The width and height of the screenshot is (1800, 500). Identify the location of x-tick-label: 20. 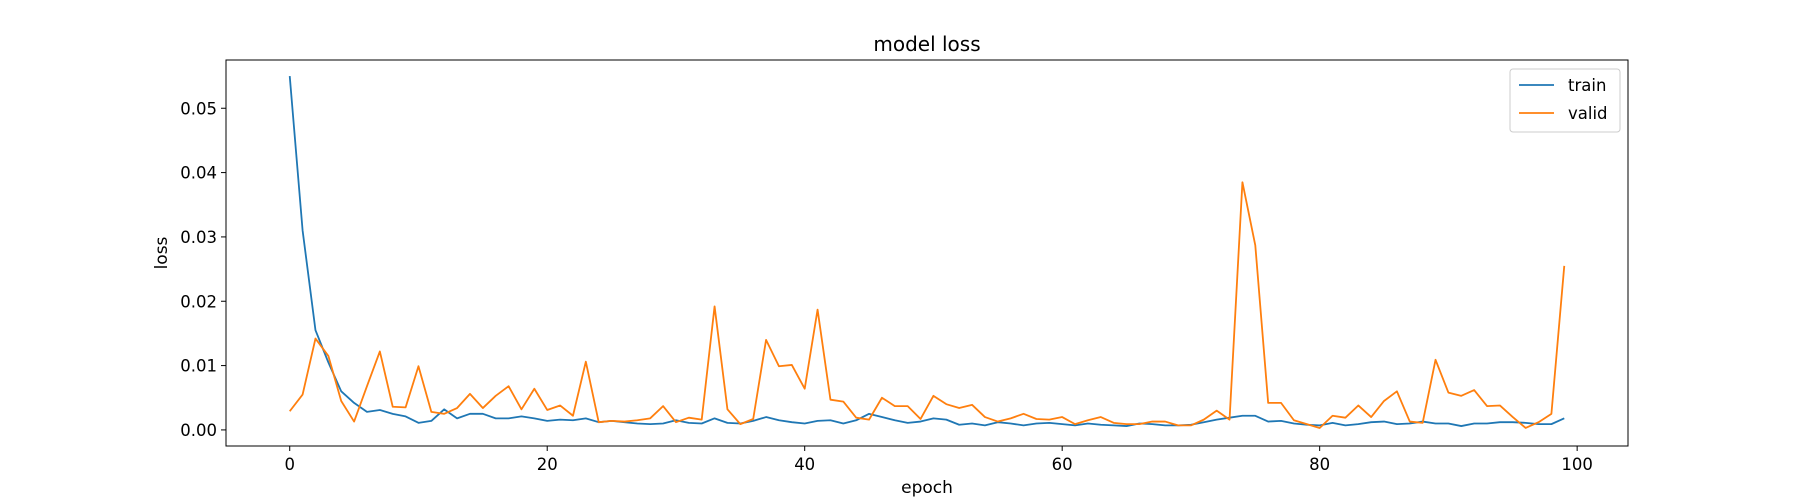
(547, 464).